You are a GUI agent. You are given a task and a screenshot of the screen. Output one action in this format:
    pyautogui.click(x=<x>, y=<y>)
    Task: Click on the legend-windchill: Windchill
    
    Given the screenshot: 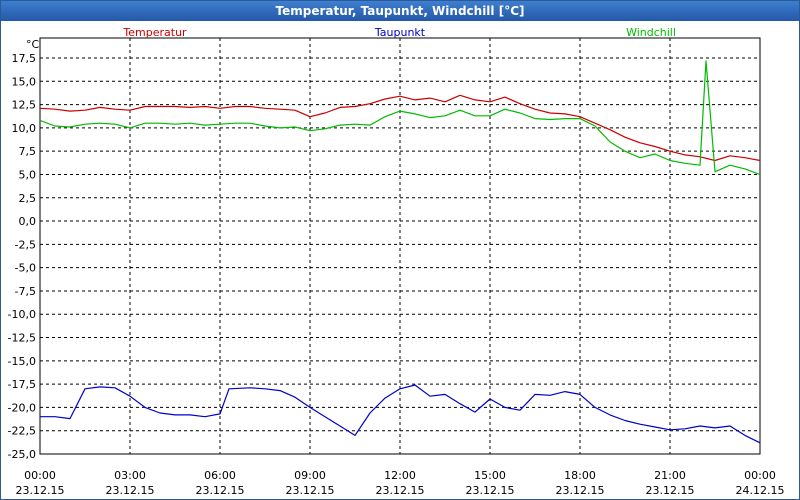 What is the action you would take?
    pyautogui.click(x=651, y=32)
    